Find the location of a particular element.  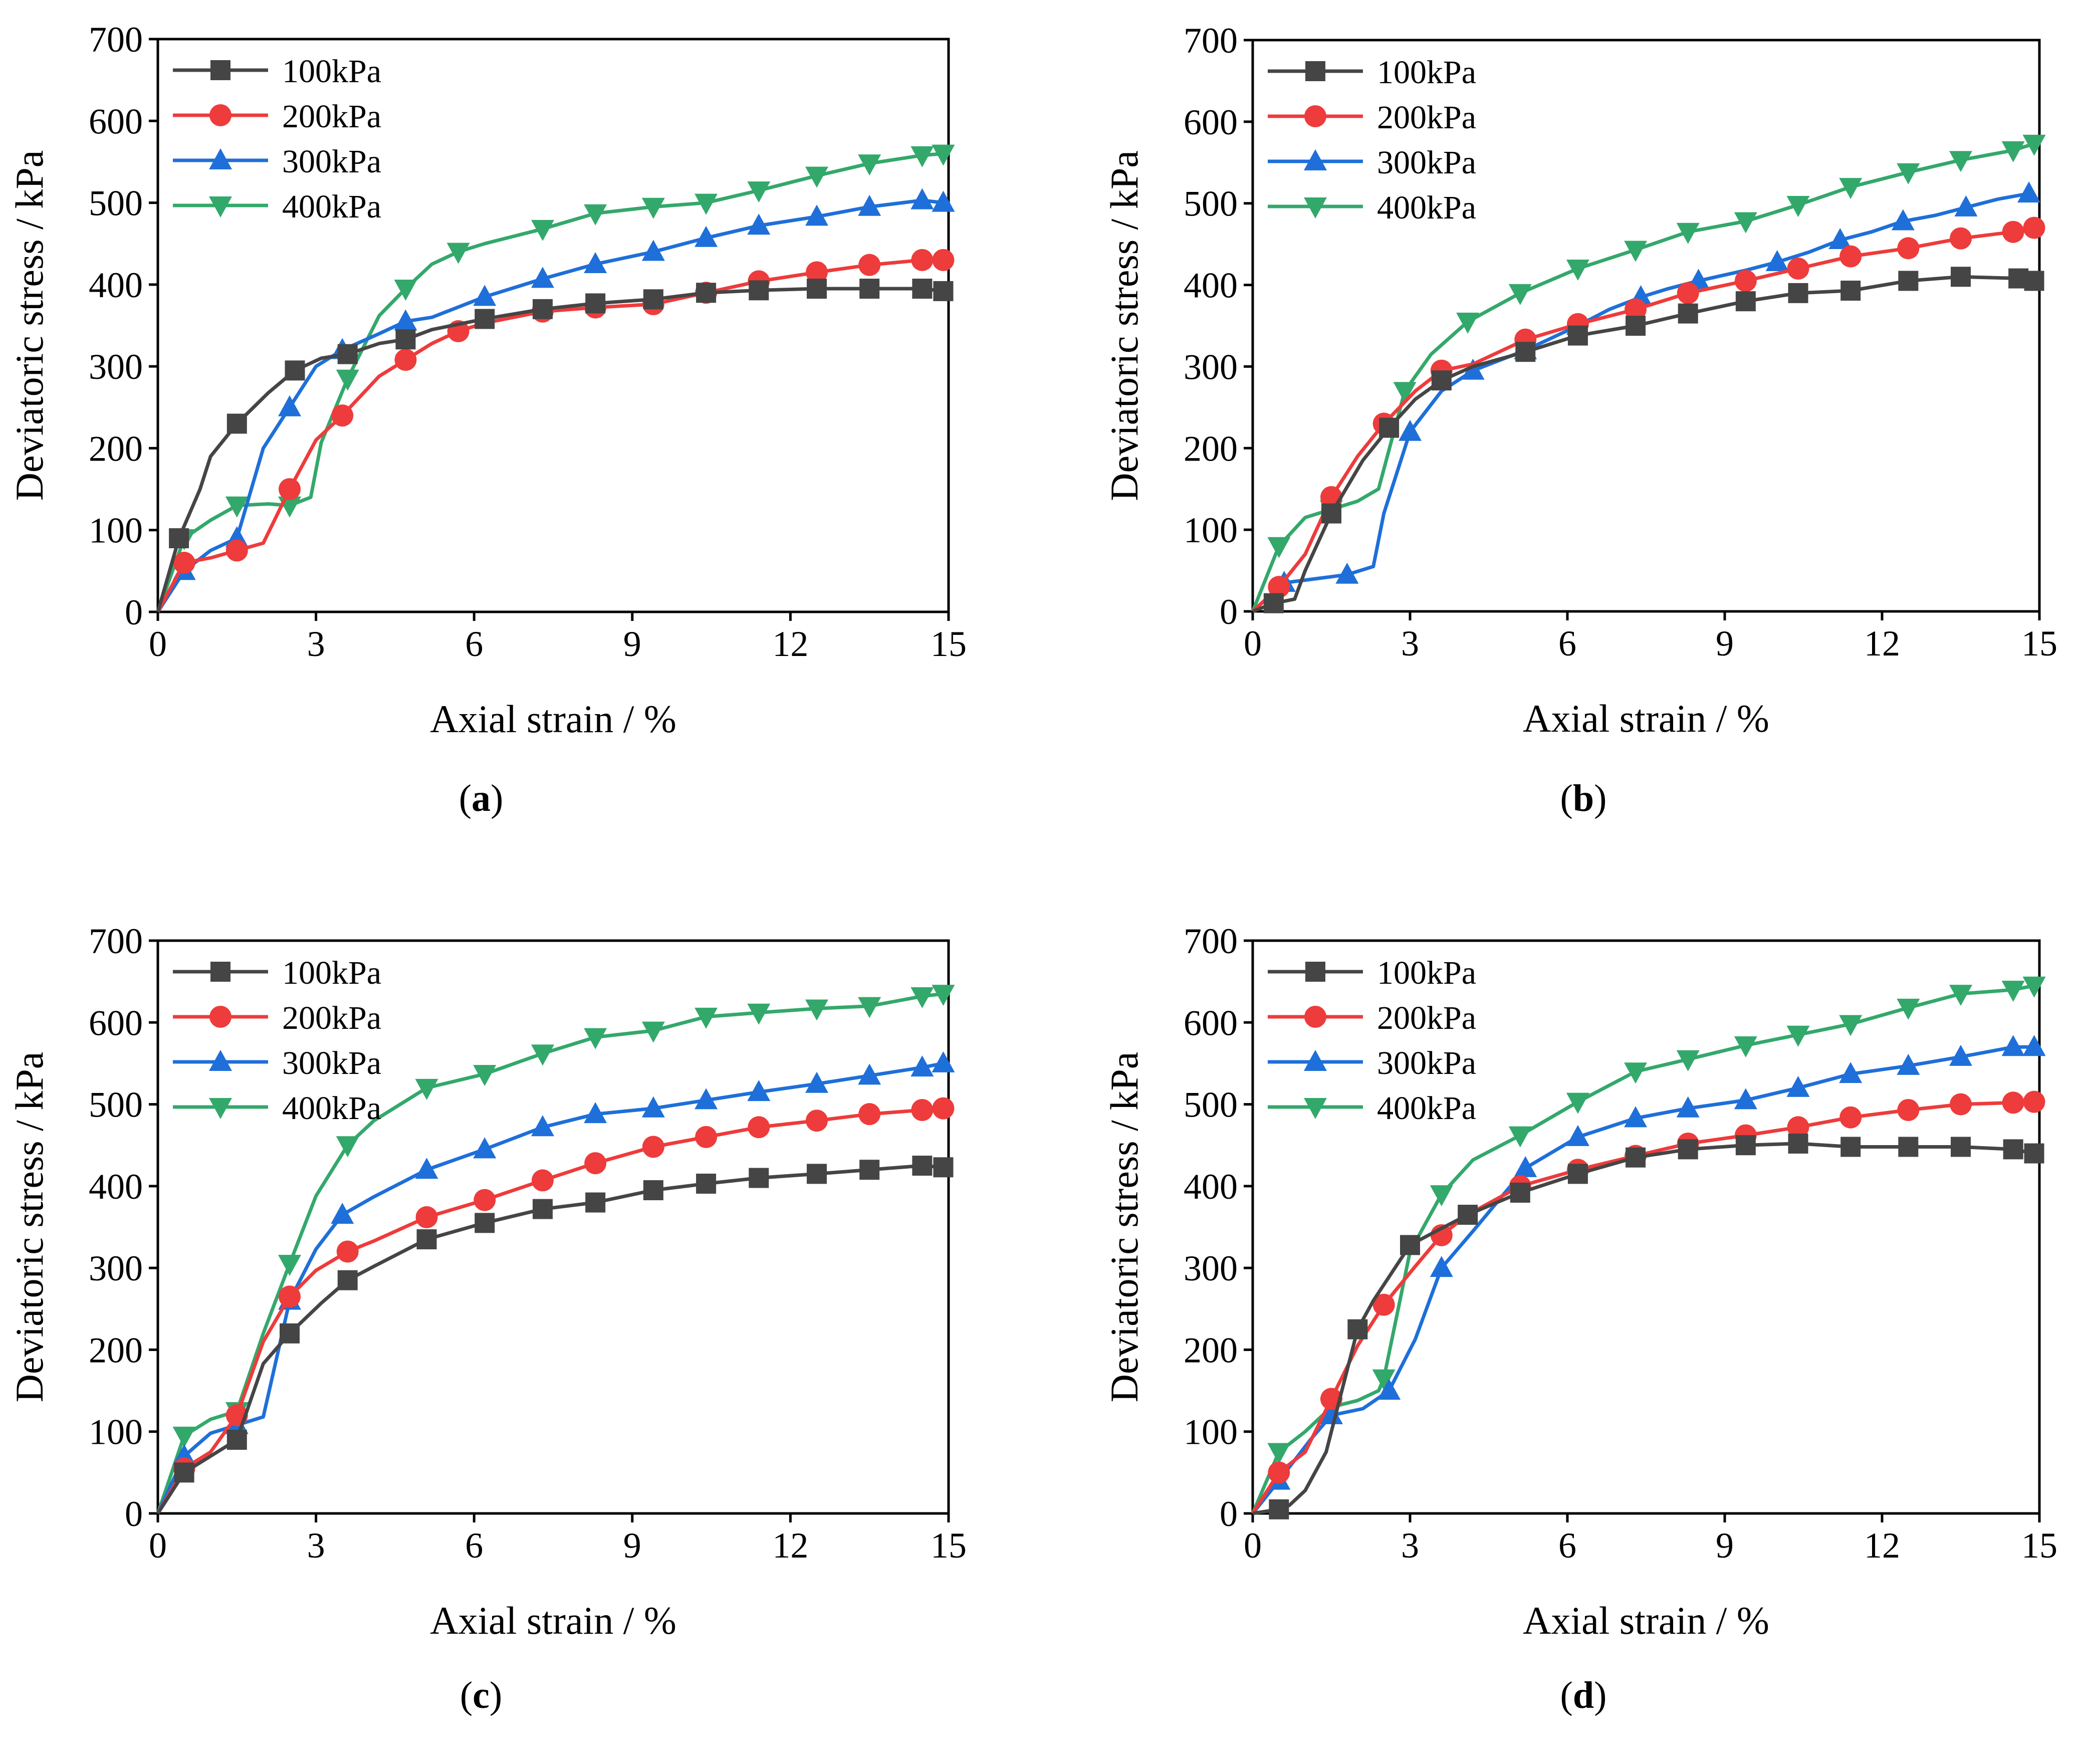

series-line-300kPa is located at coordinates (1642, 1280).